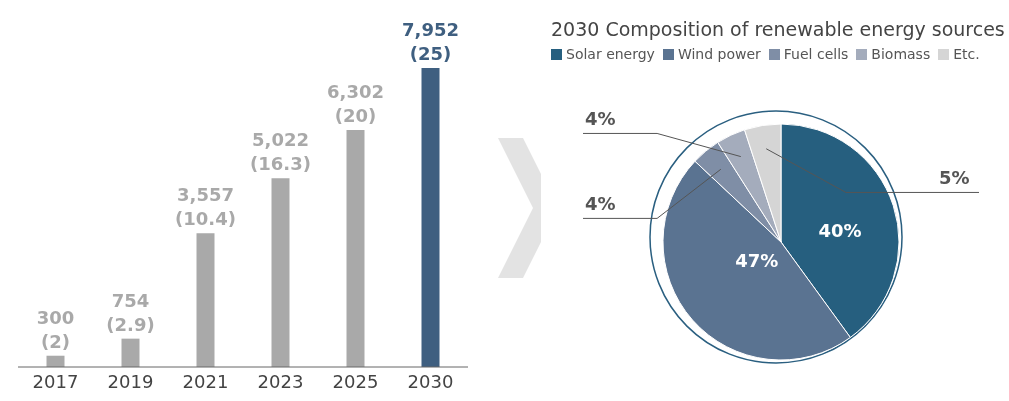 This screenshot has height=401, width=1009. I want to click on data-label: 5%, so click(954, 178).